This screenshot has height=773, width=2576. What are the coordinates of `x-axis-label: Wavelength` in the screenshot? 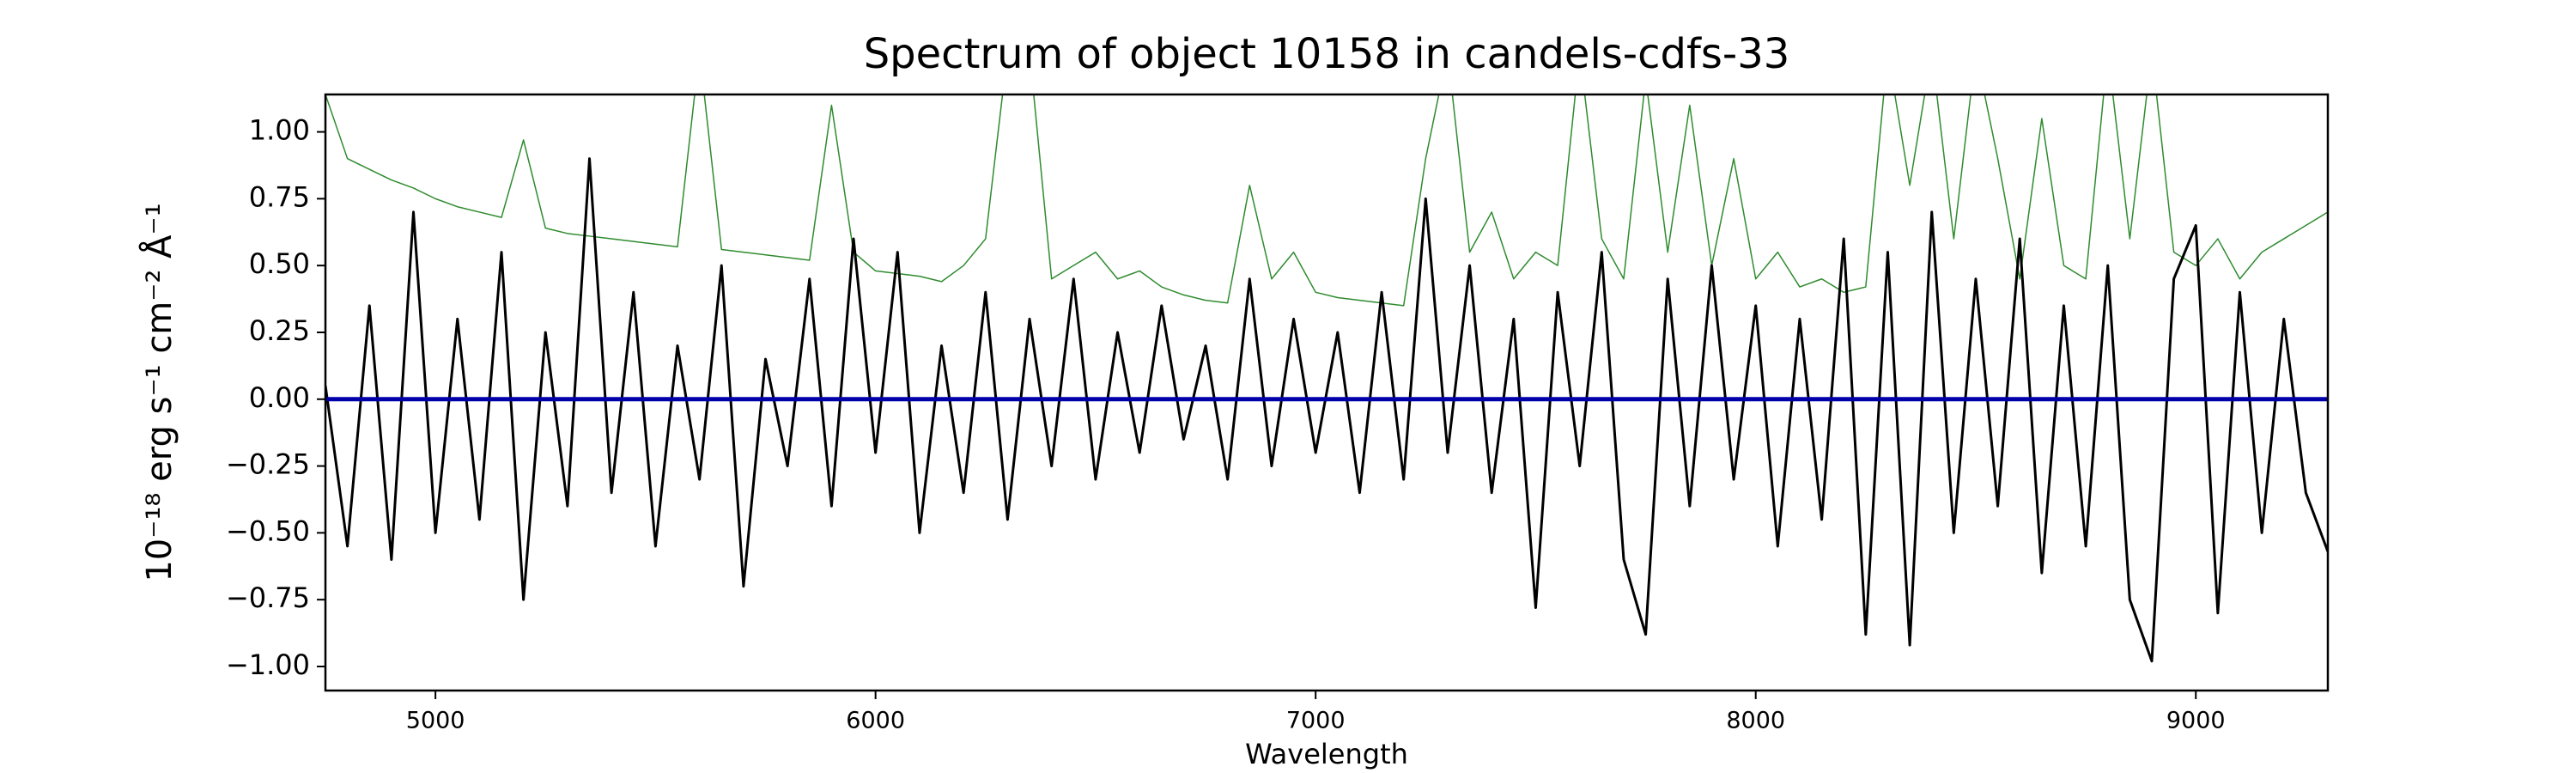 It's located at (1327, 754).